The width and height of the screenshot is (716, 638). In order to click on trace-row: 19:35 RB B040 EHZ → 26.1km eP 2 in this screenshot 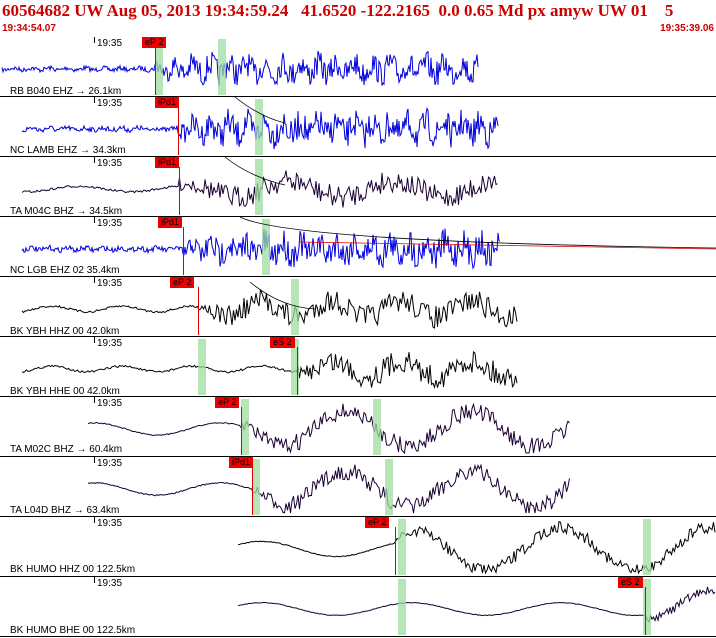, I will do `click(358, 67)`.